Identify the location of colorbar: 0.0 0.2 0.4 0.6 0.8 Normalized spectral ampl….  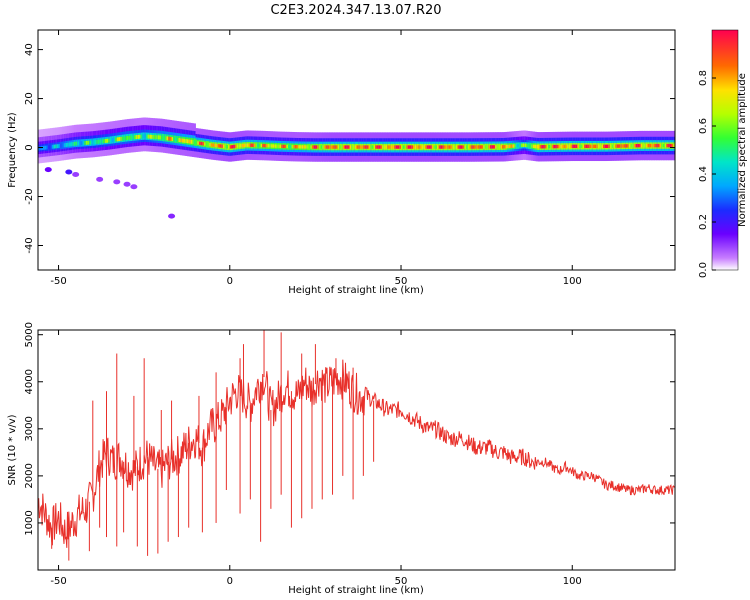
(723, 153).